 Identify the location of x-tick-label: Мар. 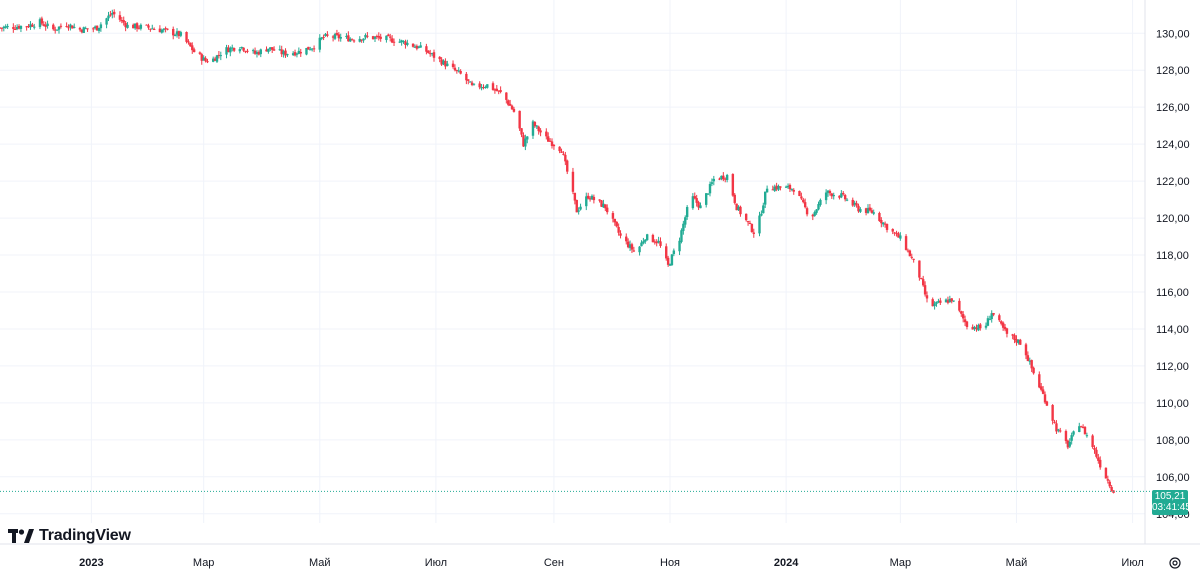
(901, 563).